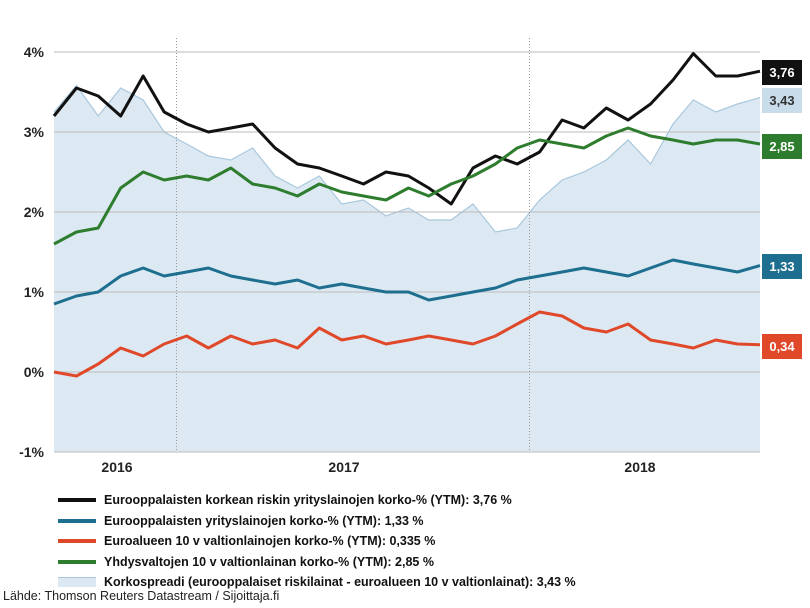 This screenshot has width=810, height=608. I want to click on end-label-value: 3,43, so click(781, 100).